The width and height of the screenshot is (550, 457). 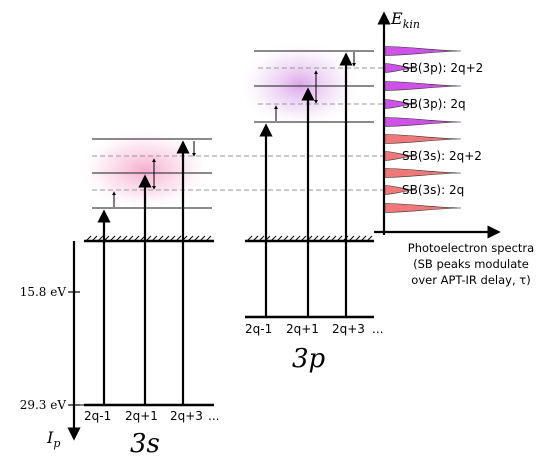 I want to click on ir-arrows-3s, so click(x=154, y=174).